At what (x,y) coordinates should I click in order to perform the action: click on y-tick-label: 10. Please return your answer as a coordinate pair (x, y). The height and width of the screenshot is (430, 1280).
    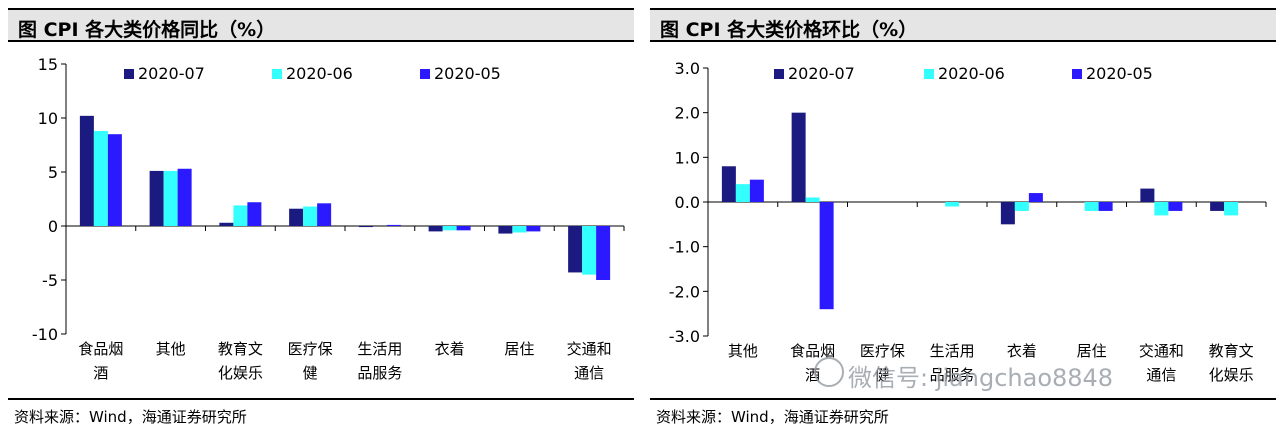
    Looking at the image, I should click on (48, 118).